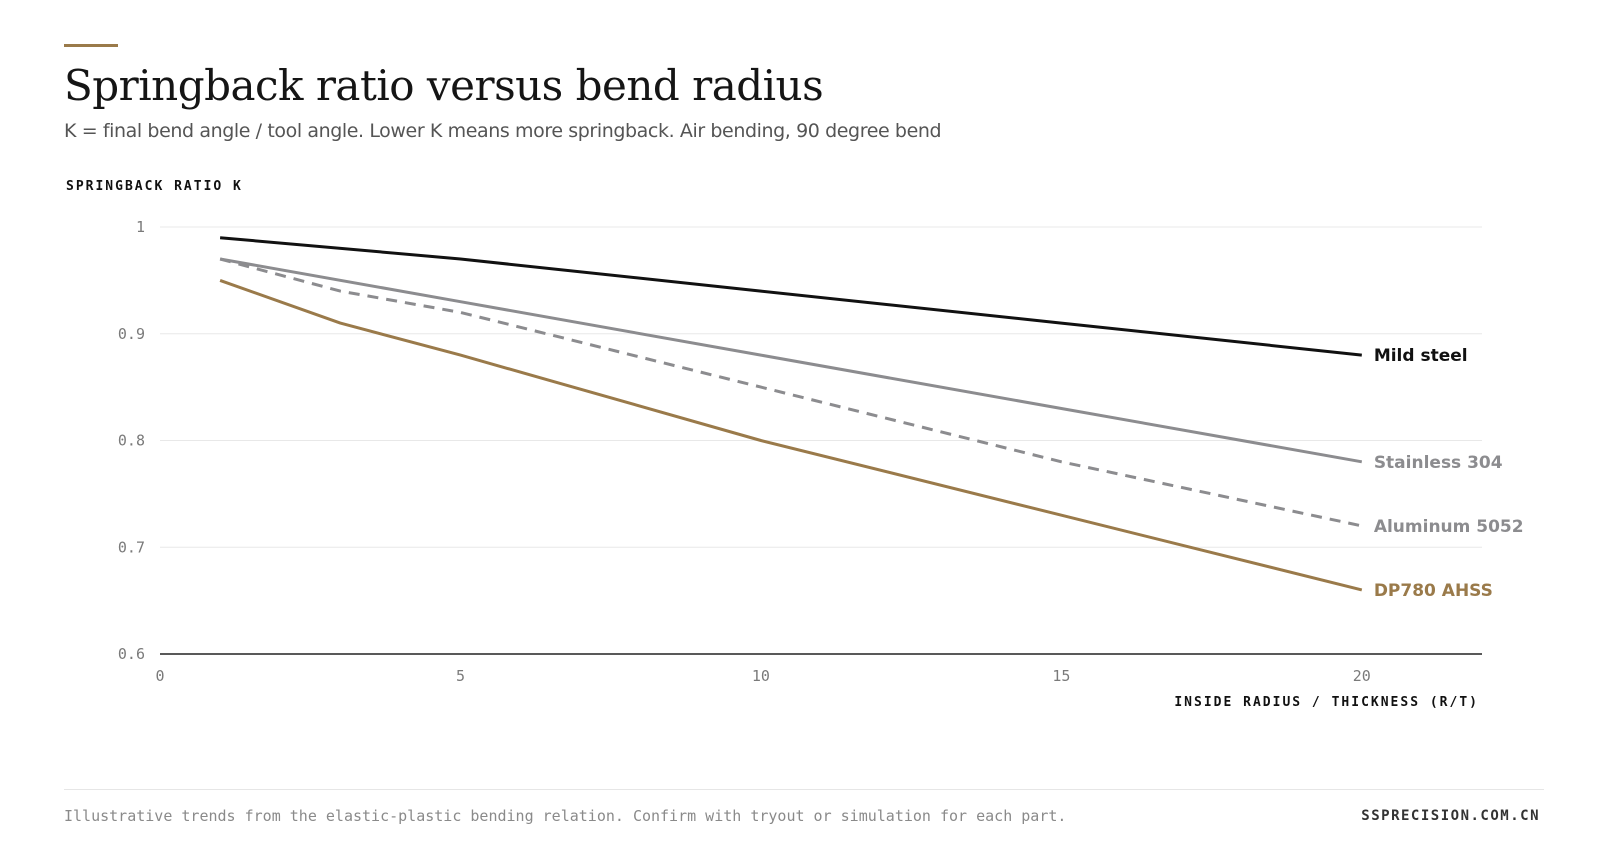 Image resolution: width=1600 pixels, height=853 pixels. Describe the element at coordinates (804, 789) in the screenshot. I see `footer-divider` at that location.